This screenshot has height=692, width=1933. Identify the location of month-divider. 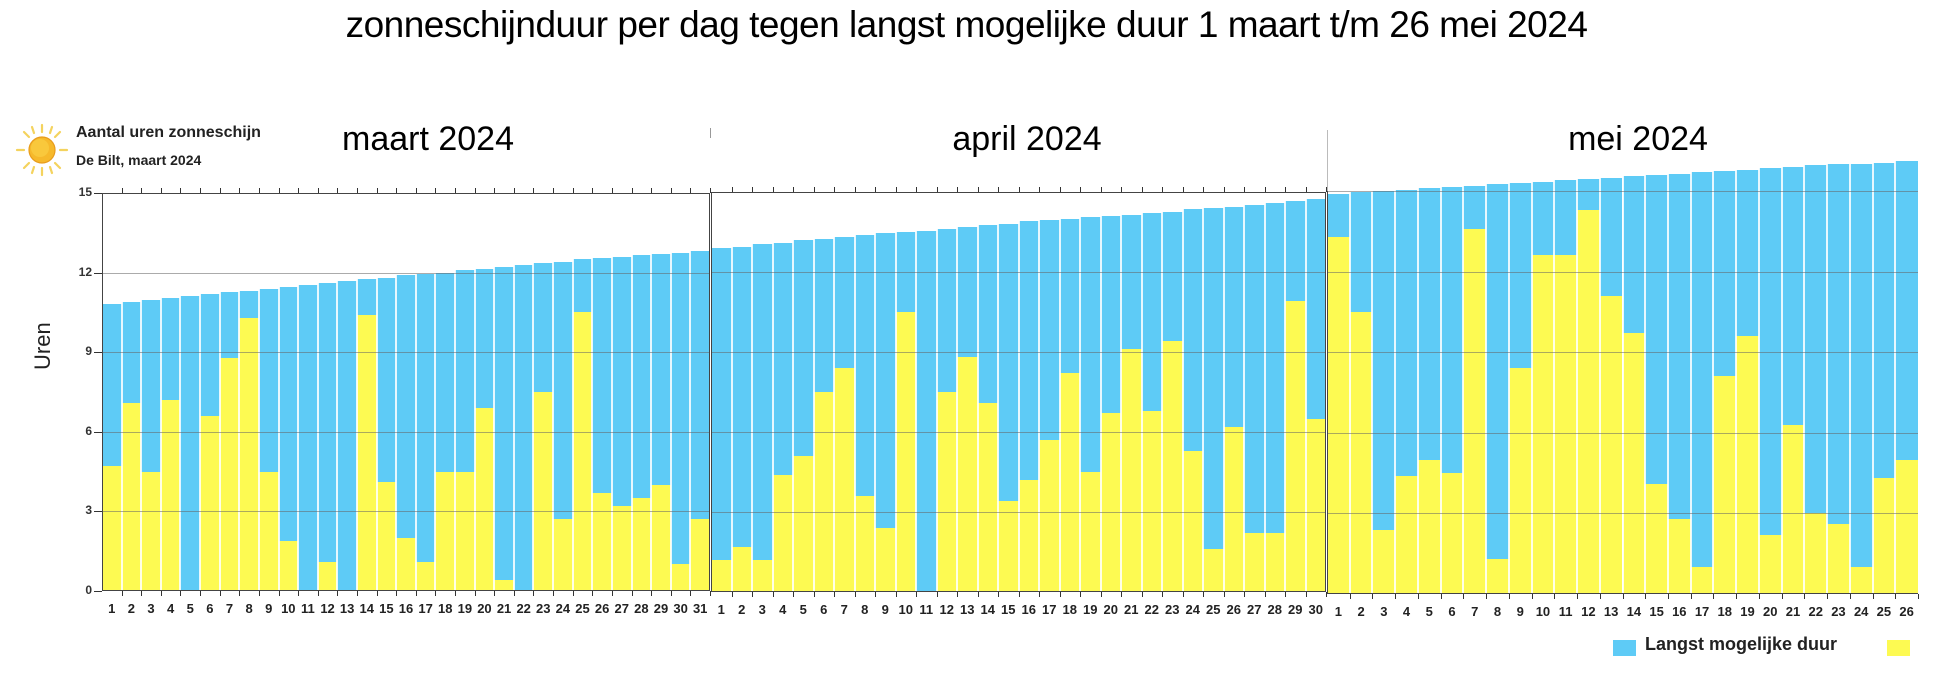
(1327, 161).